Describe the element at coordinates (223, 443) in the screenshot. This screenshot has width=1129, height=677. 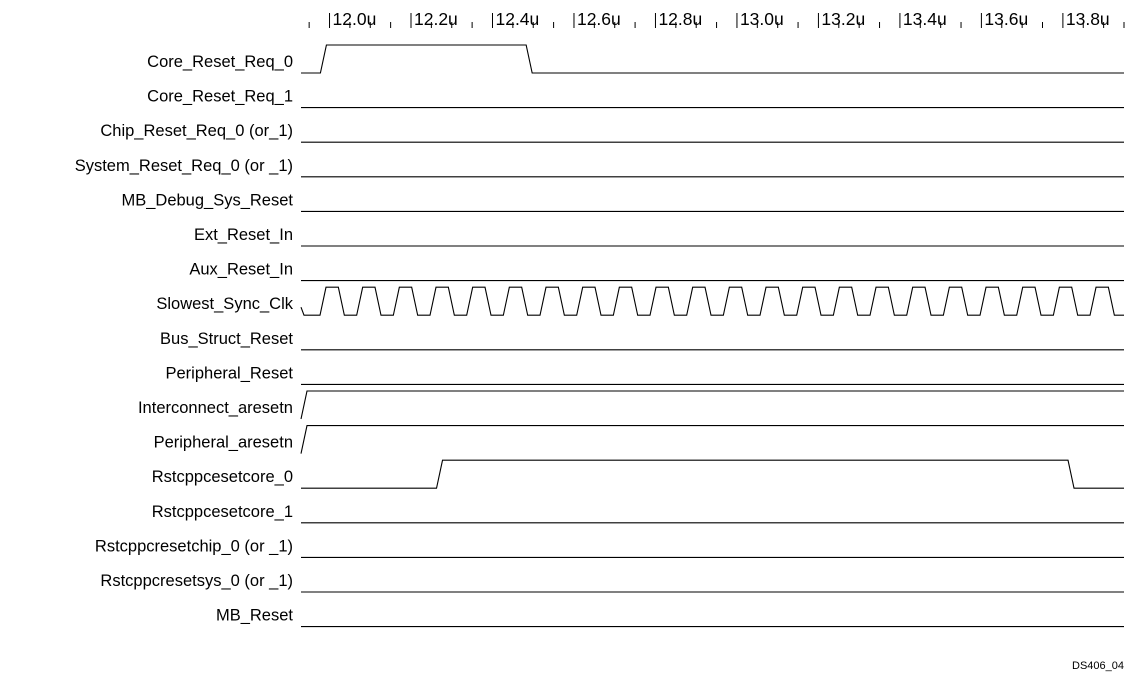
I see `signal-label: Peripheral_aresetn` at that location.